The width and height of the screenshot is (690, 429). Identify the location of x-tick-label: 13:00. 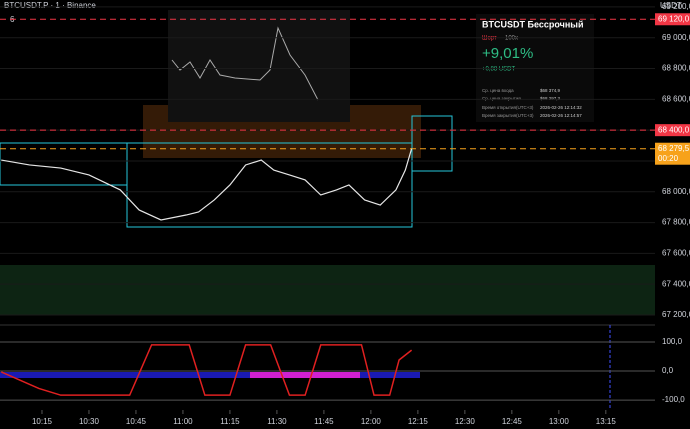
(559, 421).